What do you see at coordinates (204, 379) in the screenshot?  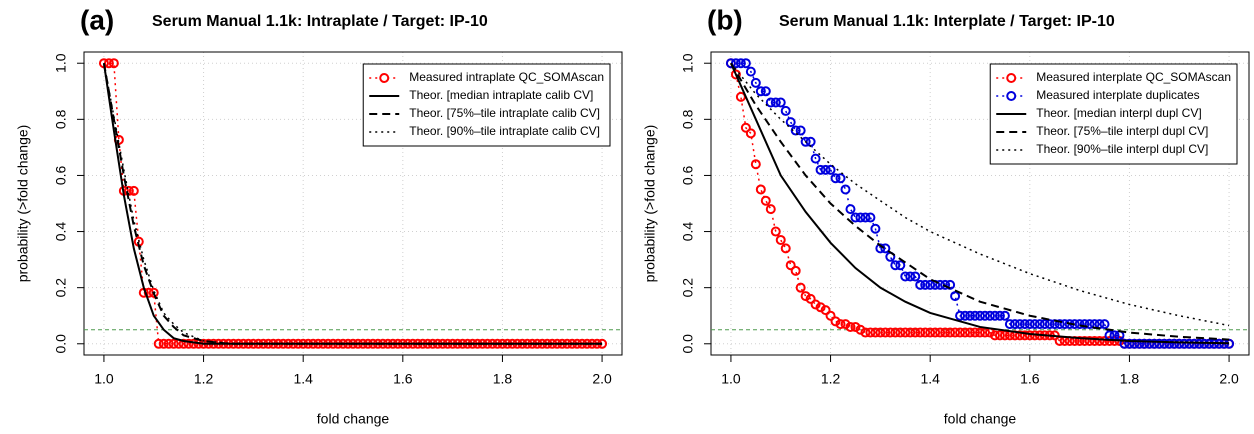 I see `x-tick-label: 1.2` at bounding box center [204, 379].